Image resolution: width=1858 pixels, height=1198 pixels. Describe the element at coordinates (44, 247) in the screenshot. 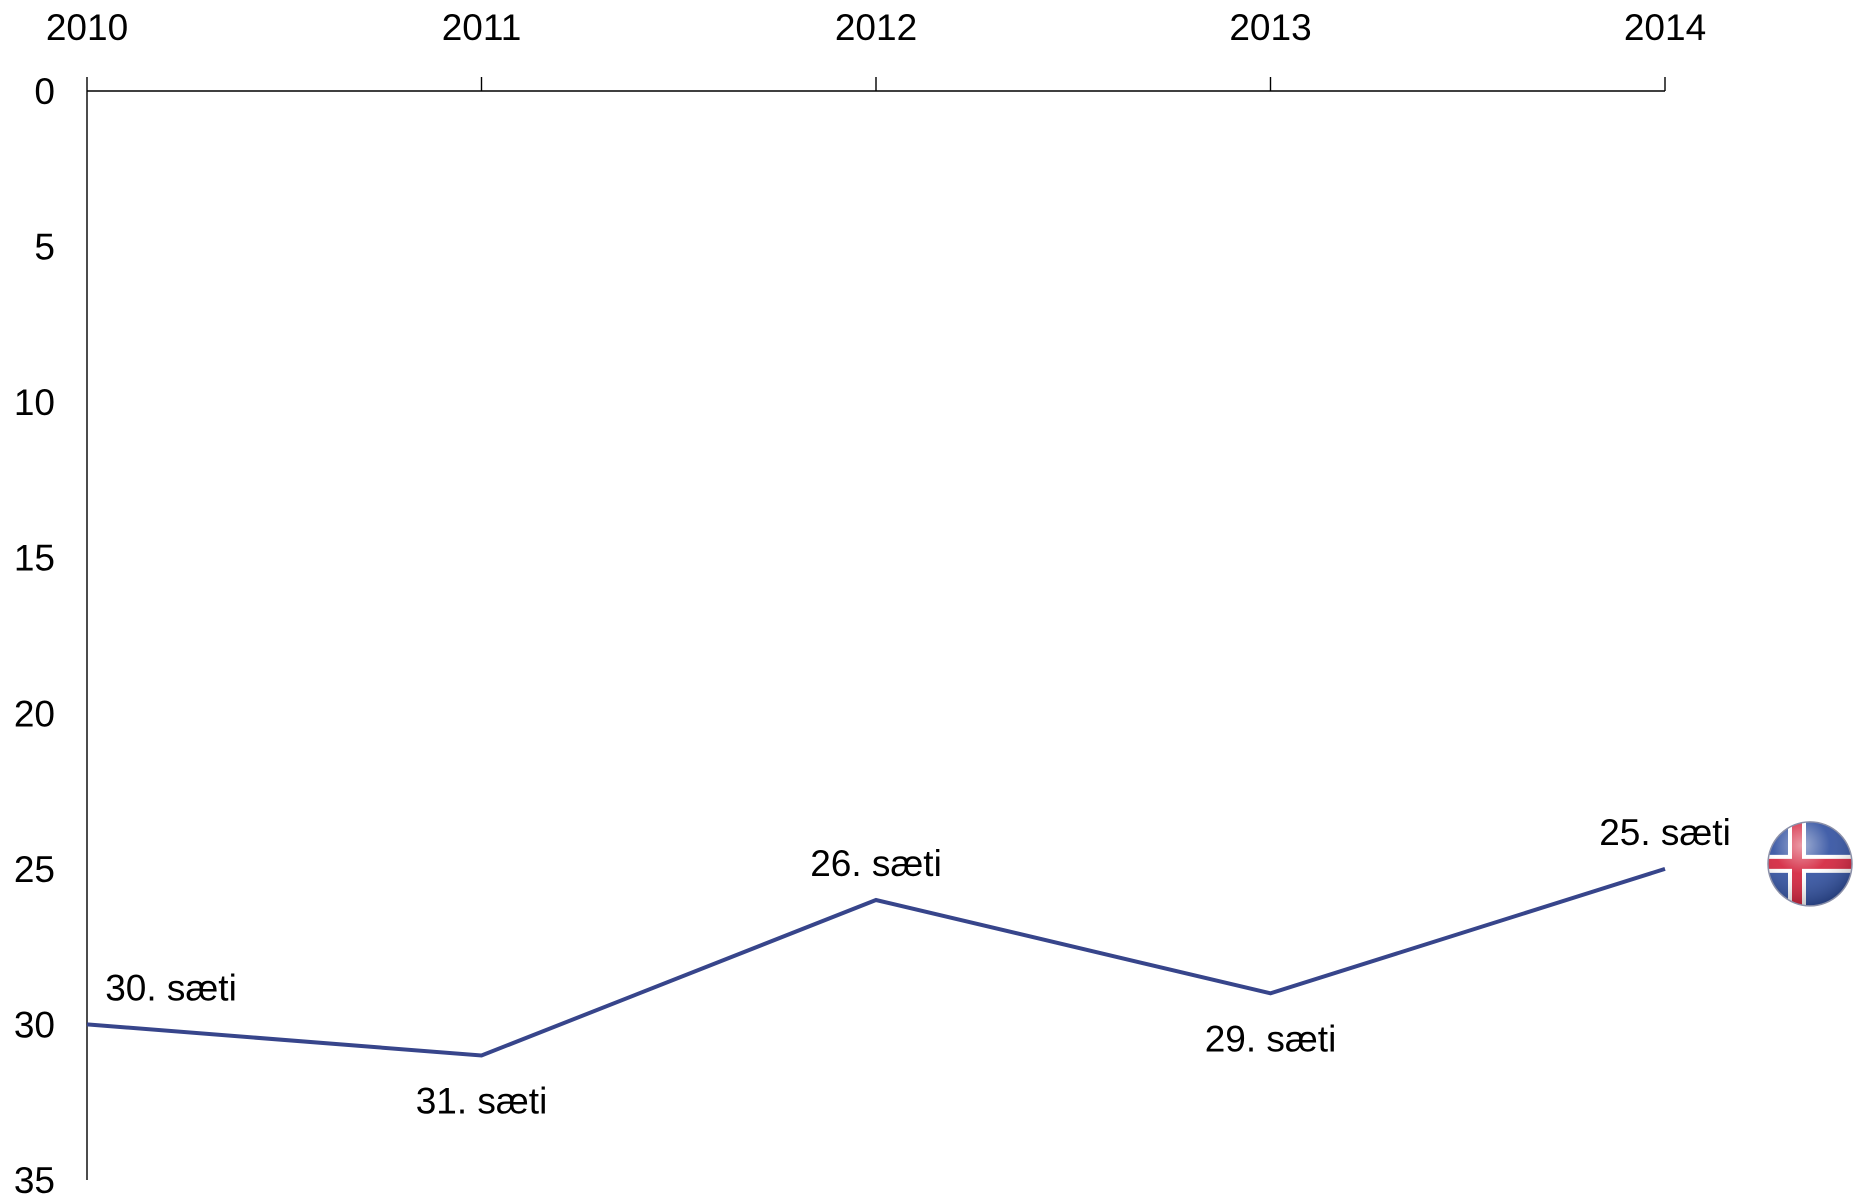

I see `y-tick-label: 5` at that location.